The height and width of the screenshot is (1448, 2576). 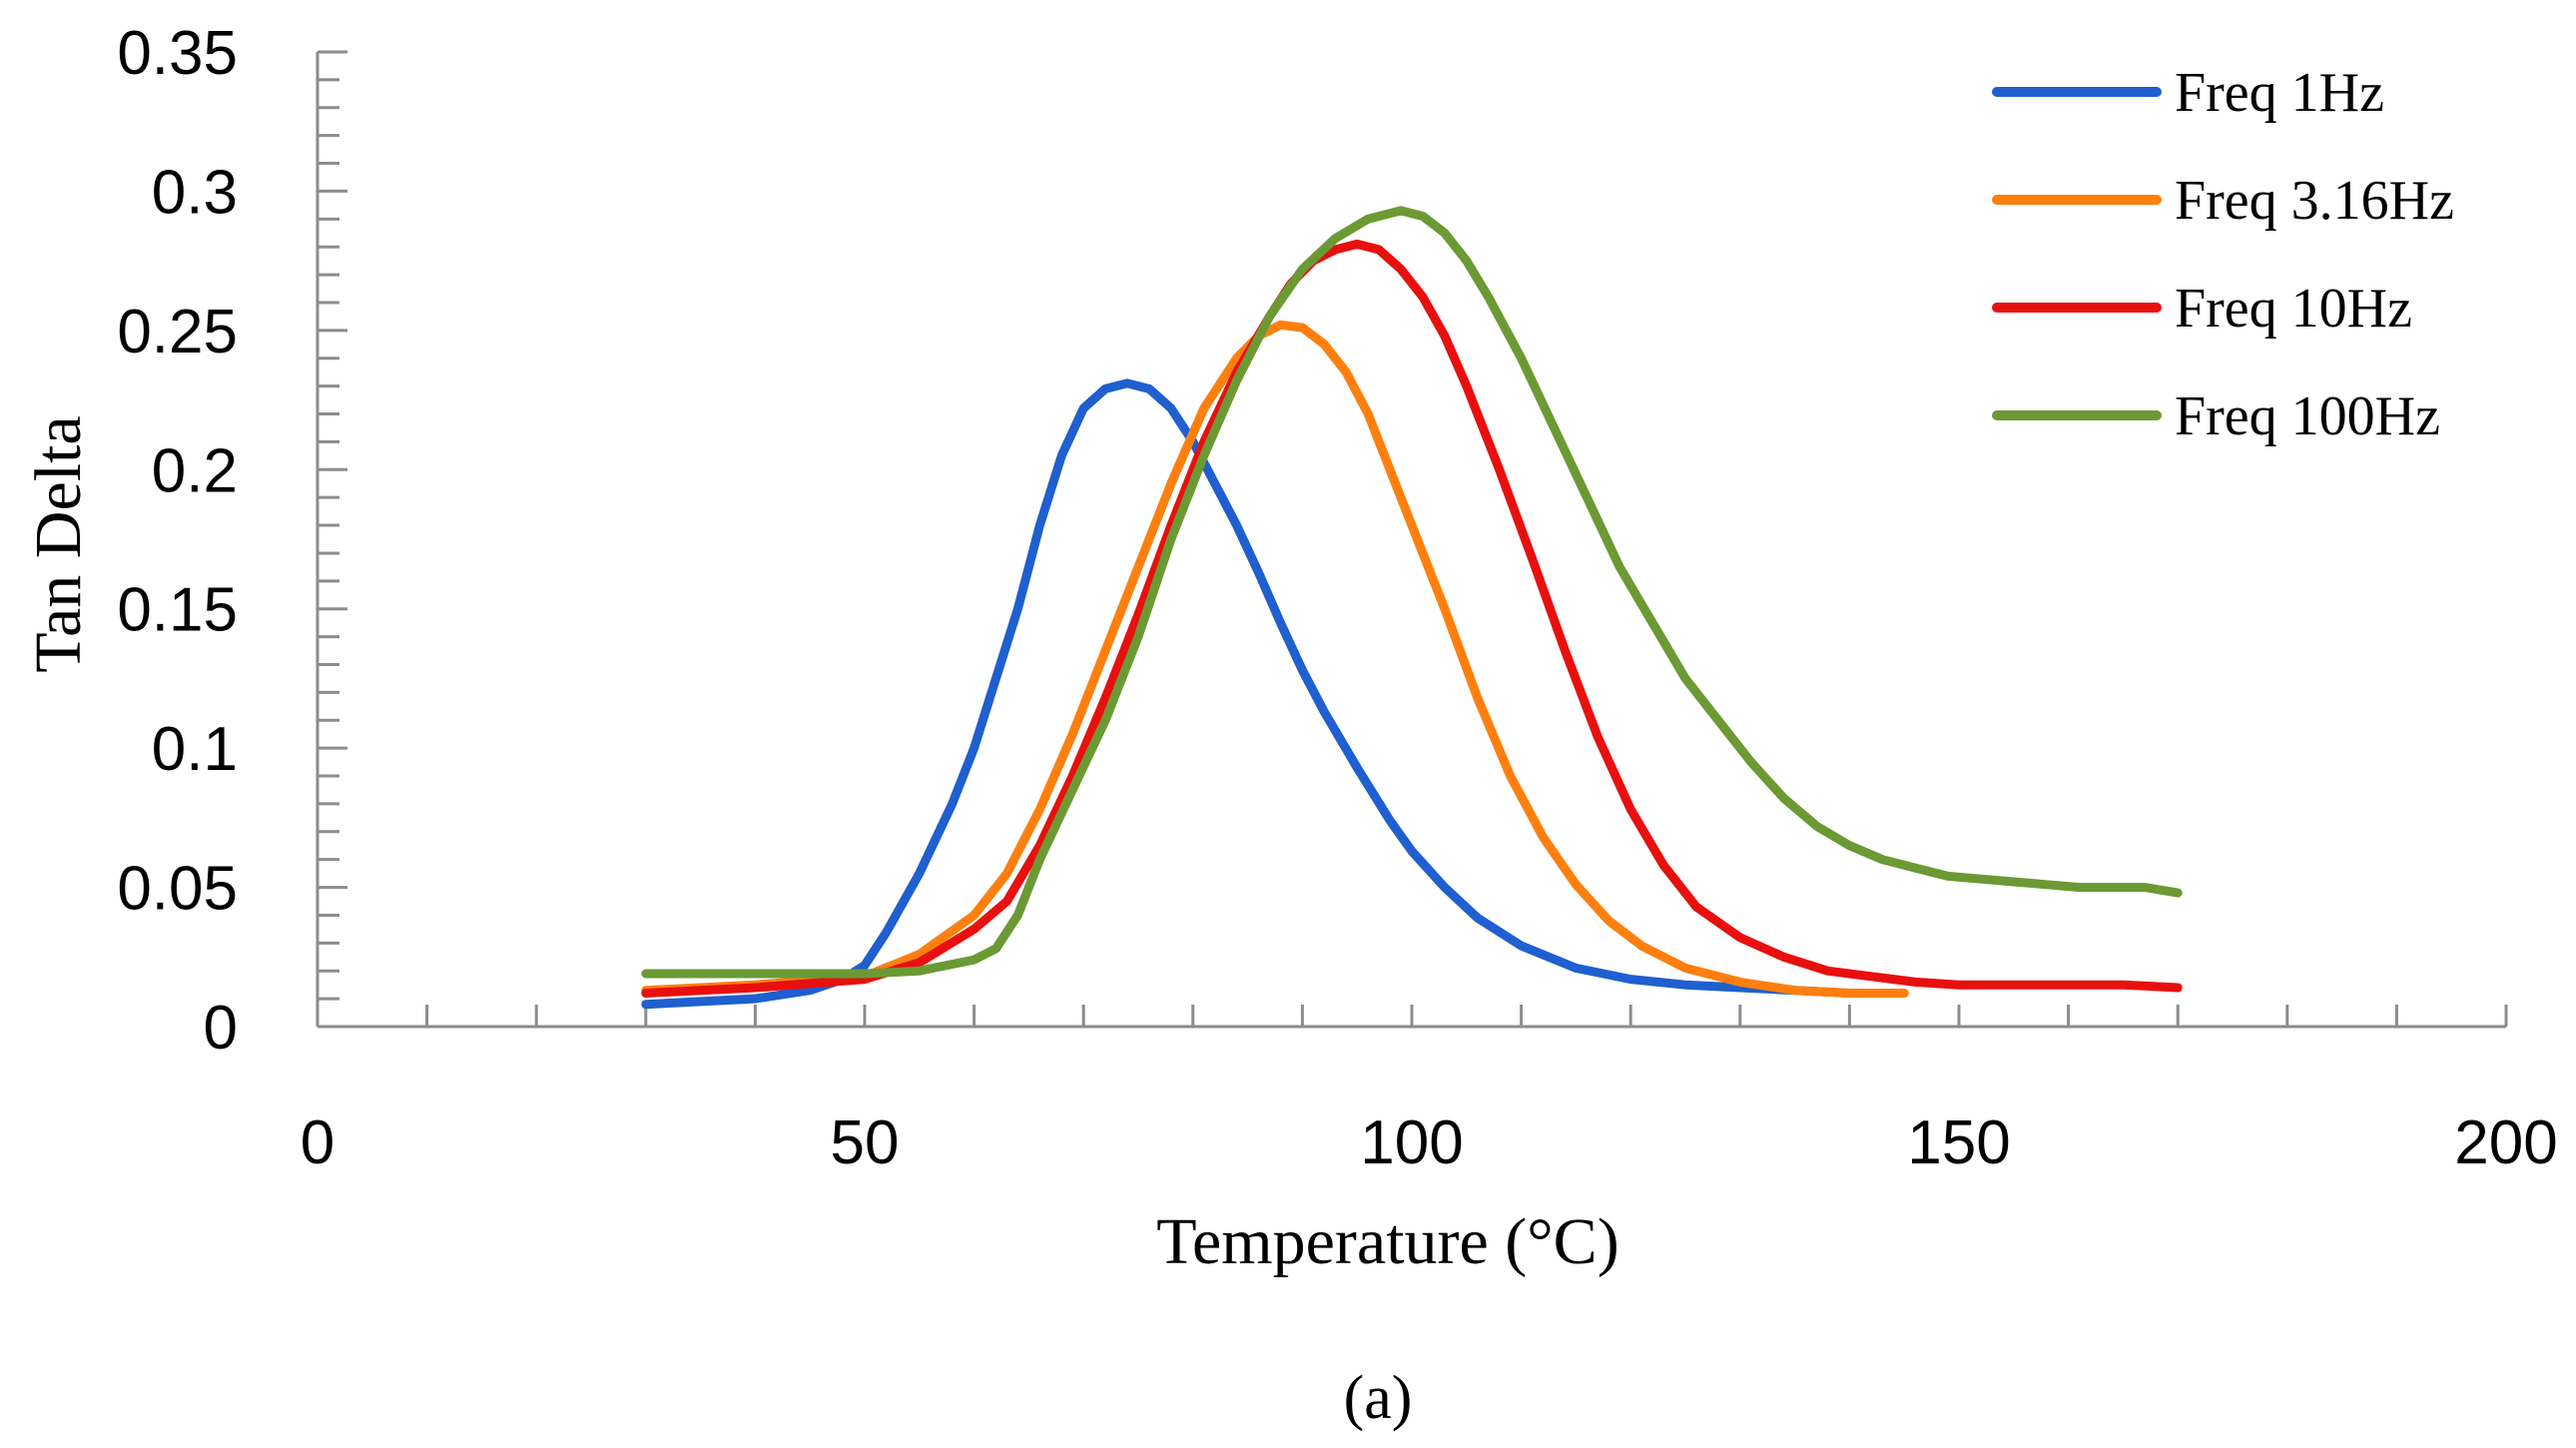 What do you see at coordinates (195, 750) in the screenshot?
I see `y-tick-label: 0.1` at bounding box center [195, 750].